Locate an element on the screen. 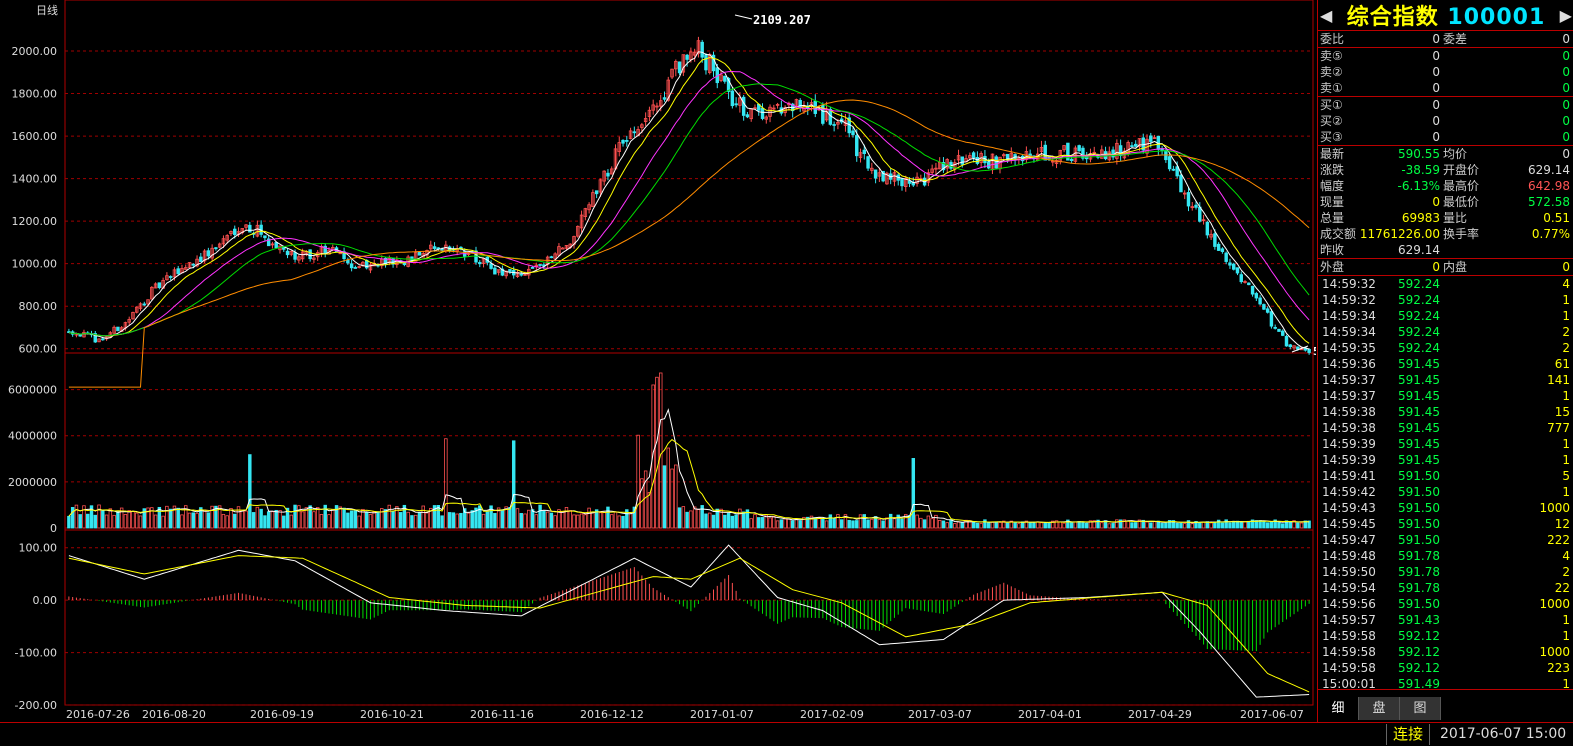 This screenshot has width=1573, height=746. tick-volume: 2 is located at coordinates (1566, 348).